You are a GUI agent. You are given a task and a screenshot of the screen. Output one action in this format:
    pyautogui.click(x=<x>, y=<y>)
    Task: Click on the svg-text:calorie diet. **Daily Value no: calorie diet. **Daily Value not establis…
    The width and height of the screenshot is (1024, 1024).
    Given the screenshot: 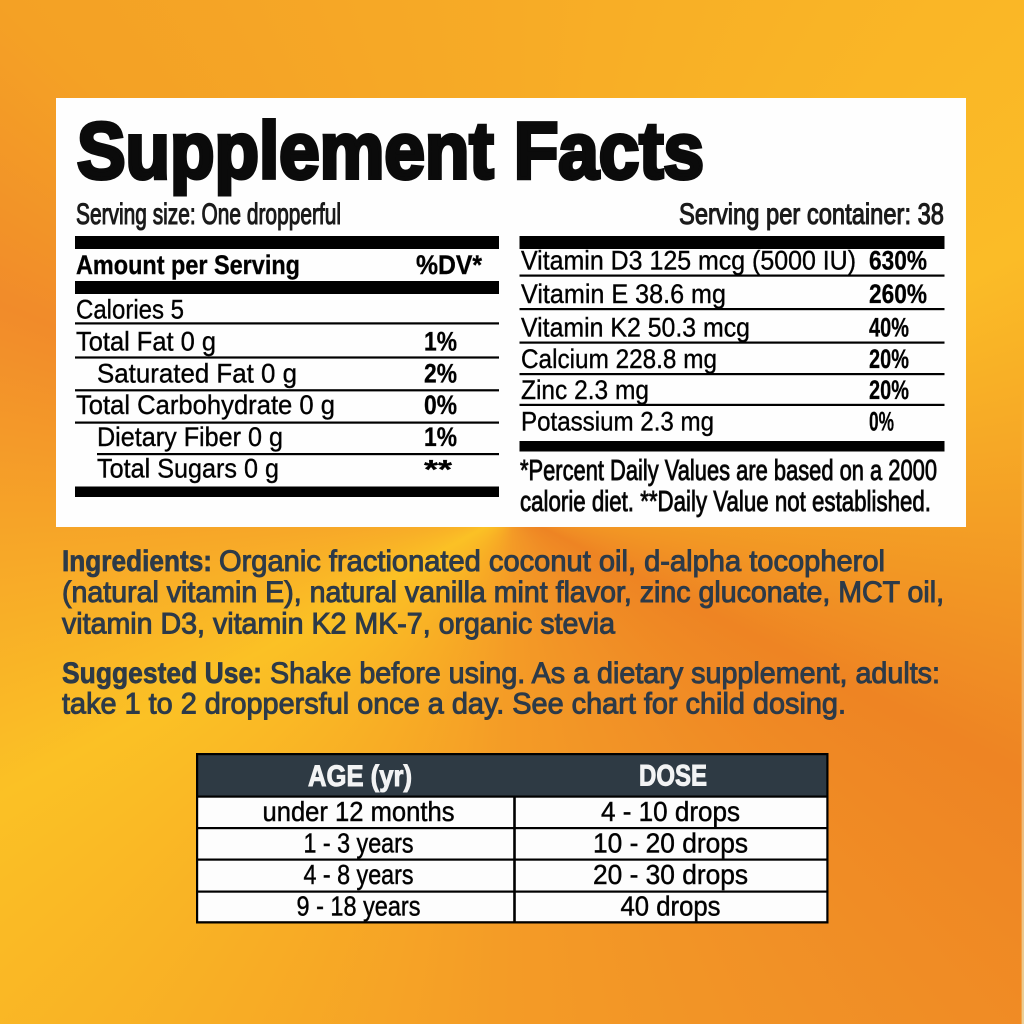 What is the action you would take?
    pyautogui.click(x=725, y=502)
    